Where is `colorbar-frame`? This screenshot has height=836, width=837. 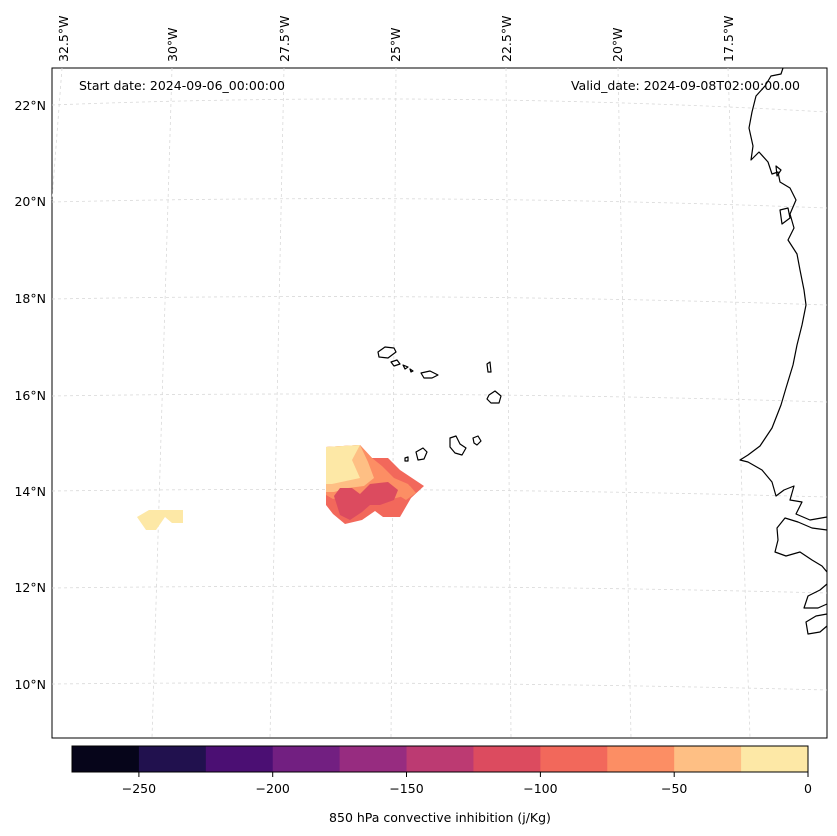
colorbar-frame is located at coordinates (440, 759).